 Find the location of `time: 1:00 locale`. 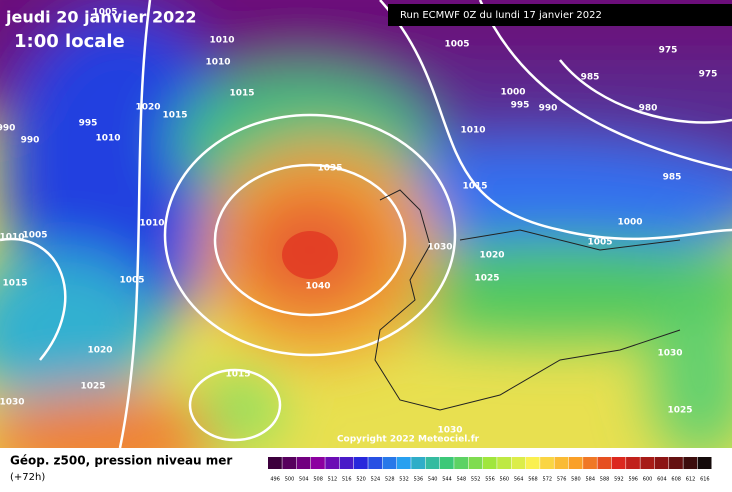

time: 1:00 locale is located at coordinates (69, 41).